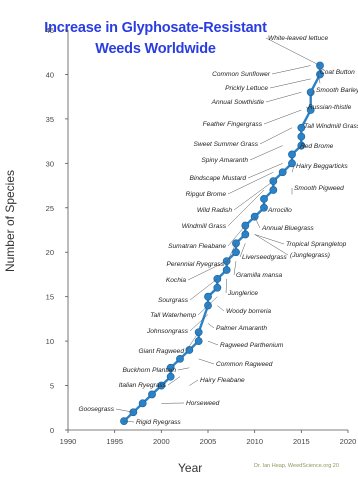  What do you see at coordinates (264, 257) in the screenshot?
I see `annotation-label: Liverseedgrass` at bounding box center [264, 257].